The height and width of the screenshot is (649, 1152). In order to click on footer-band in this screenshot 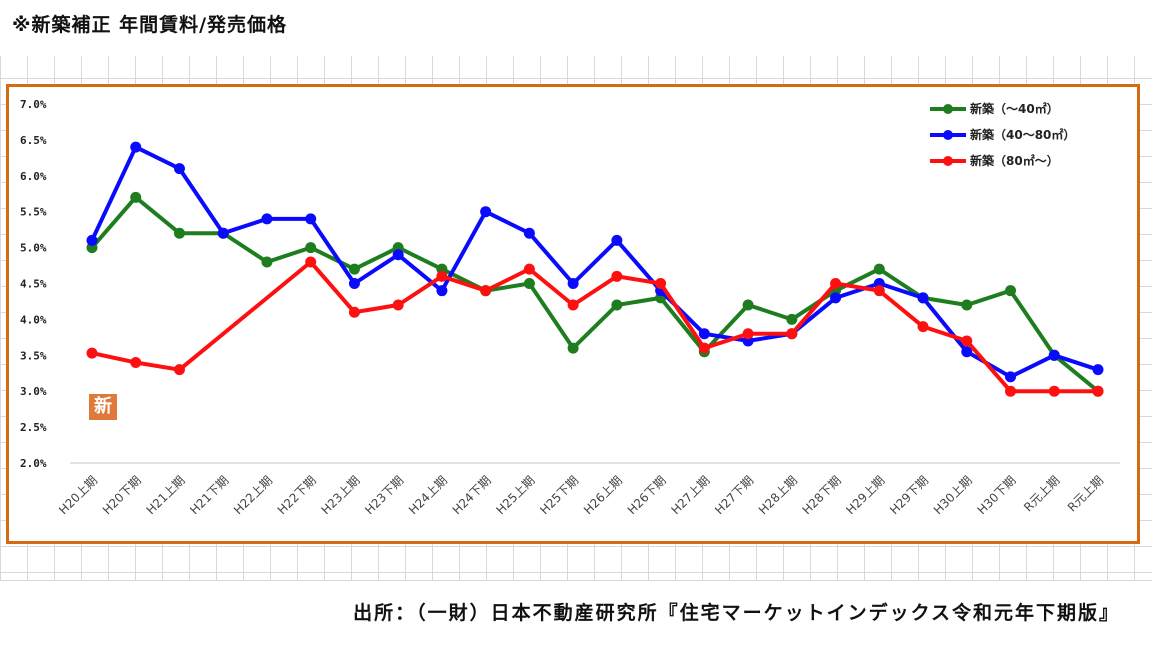, I will do `click(576, 614)`.